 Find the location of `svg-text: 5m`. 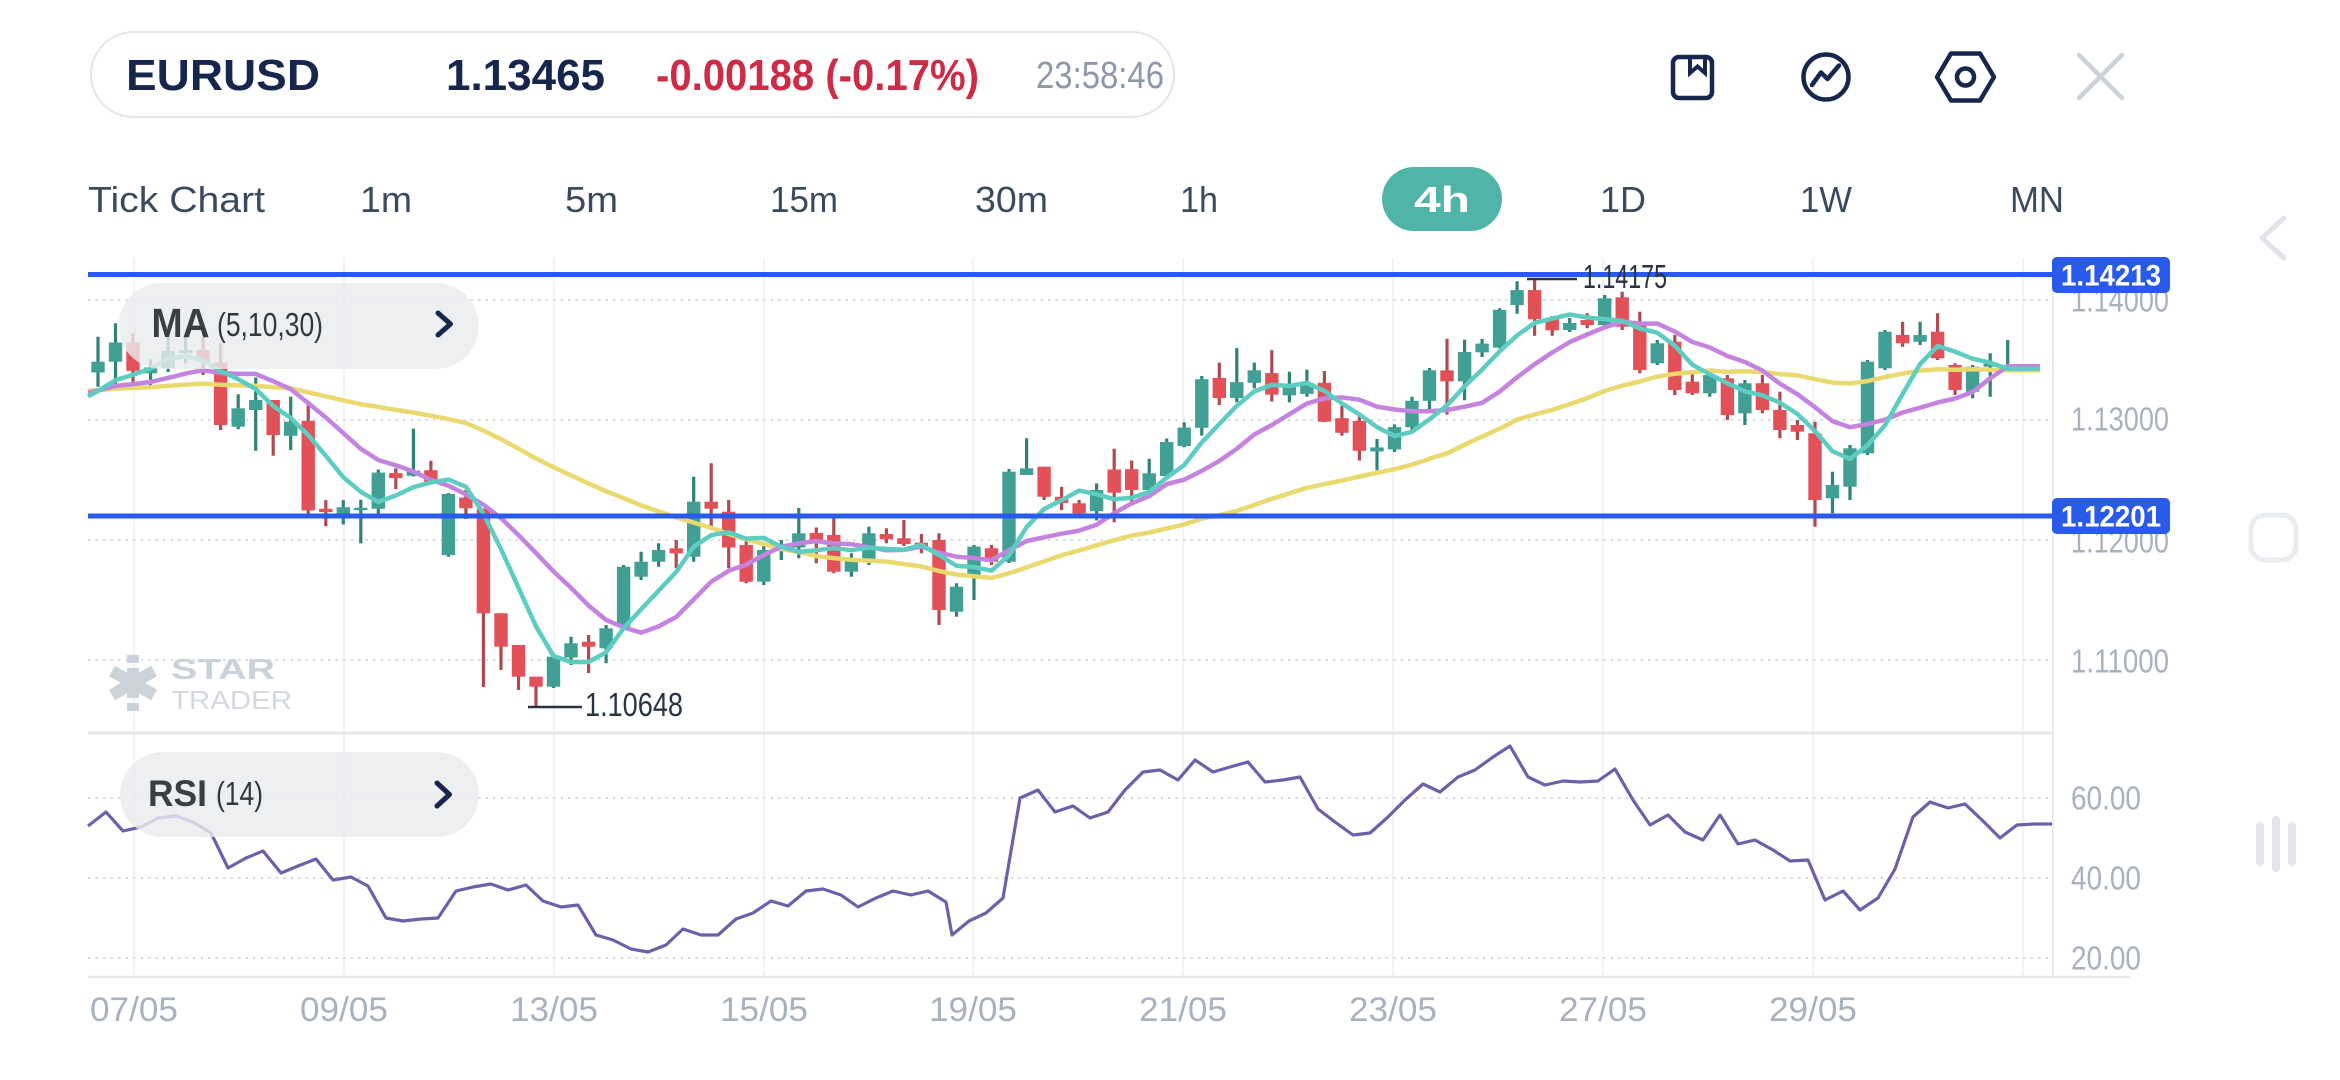

svg-text: 5m is located at coordinates (591, 199).